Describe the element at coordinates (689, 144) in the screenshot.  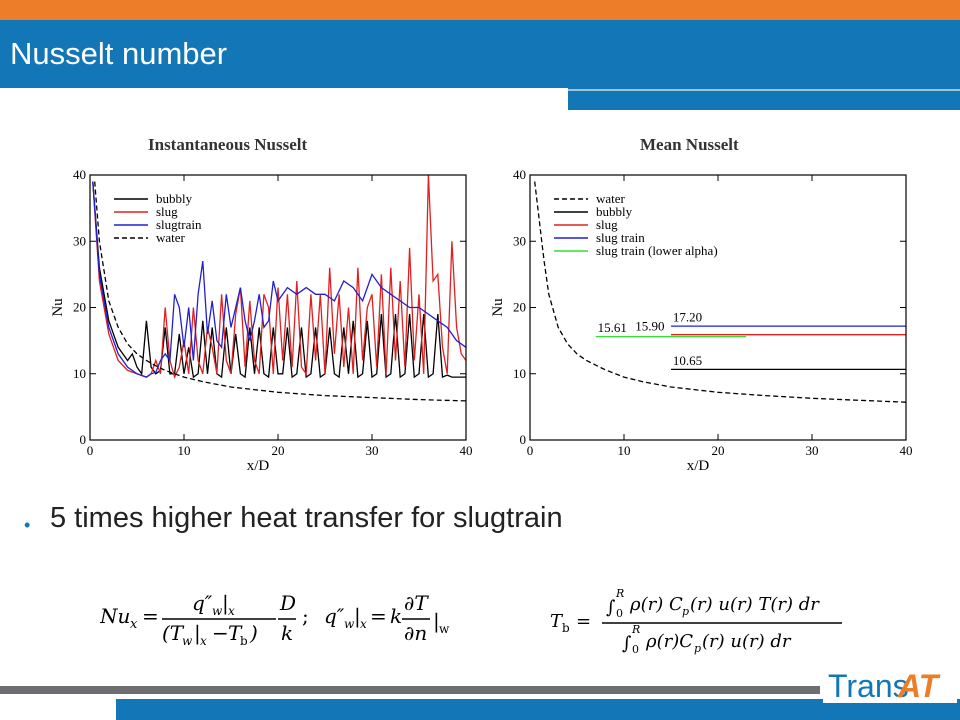
I see `chart-title-mean: Mean Nusselt` at that location.